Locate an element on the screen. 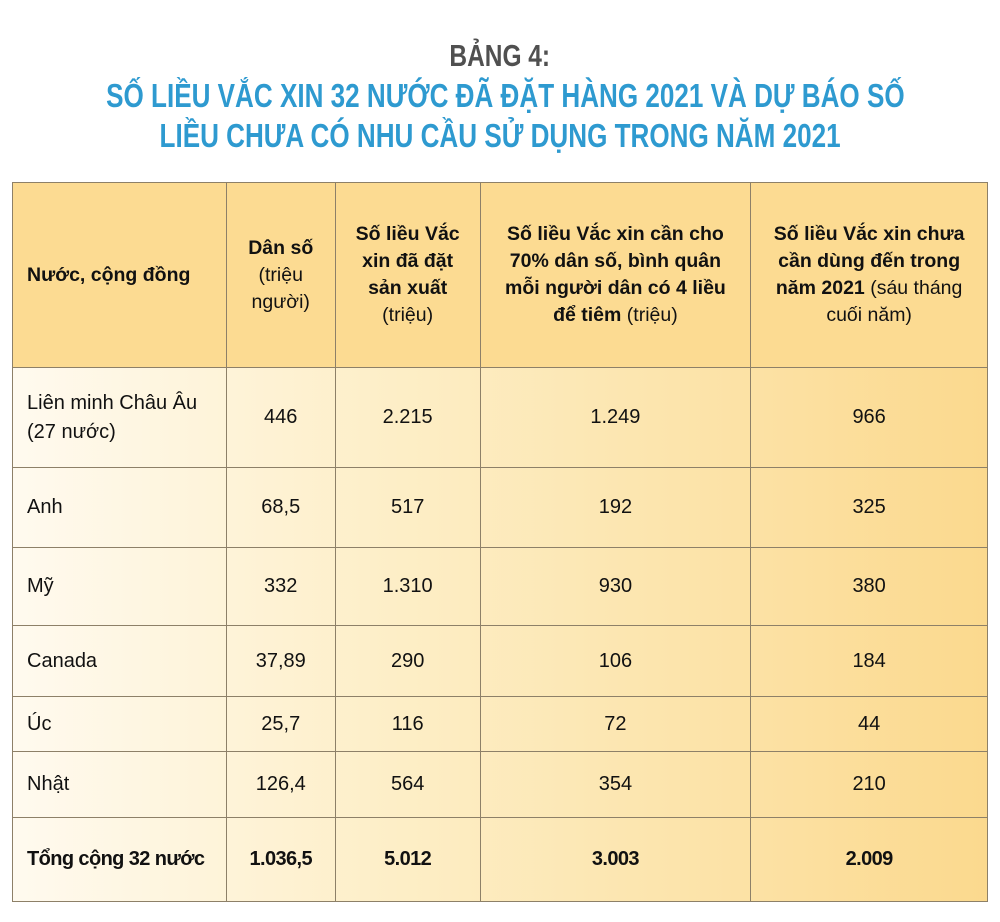 This screenshot has height=922, width=1000. cell-country: Canada is located at coordinates (119, 661).